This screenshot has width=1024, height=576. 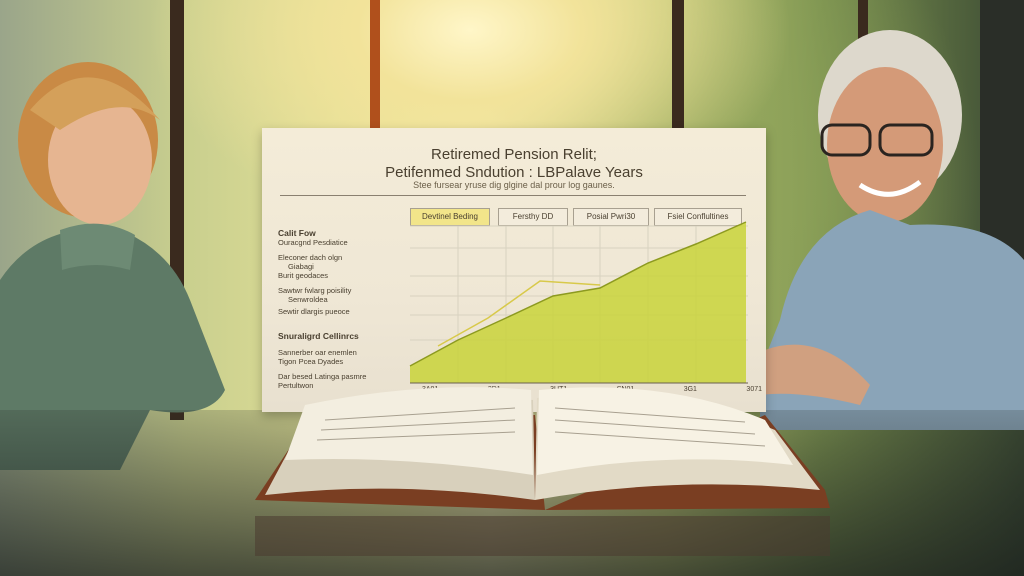 I want to click on side-item: Senwroldea, so click(x=308, y=299).